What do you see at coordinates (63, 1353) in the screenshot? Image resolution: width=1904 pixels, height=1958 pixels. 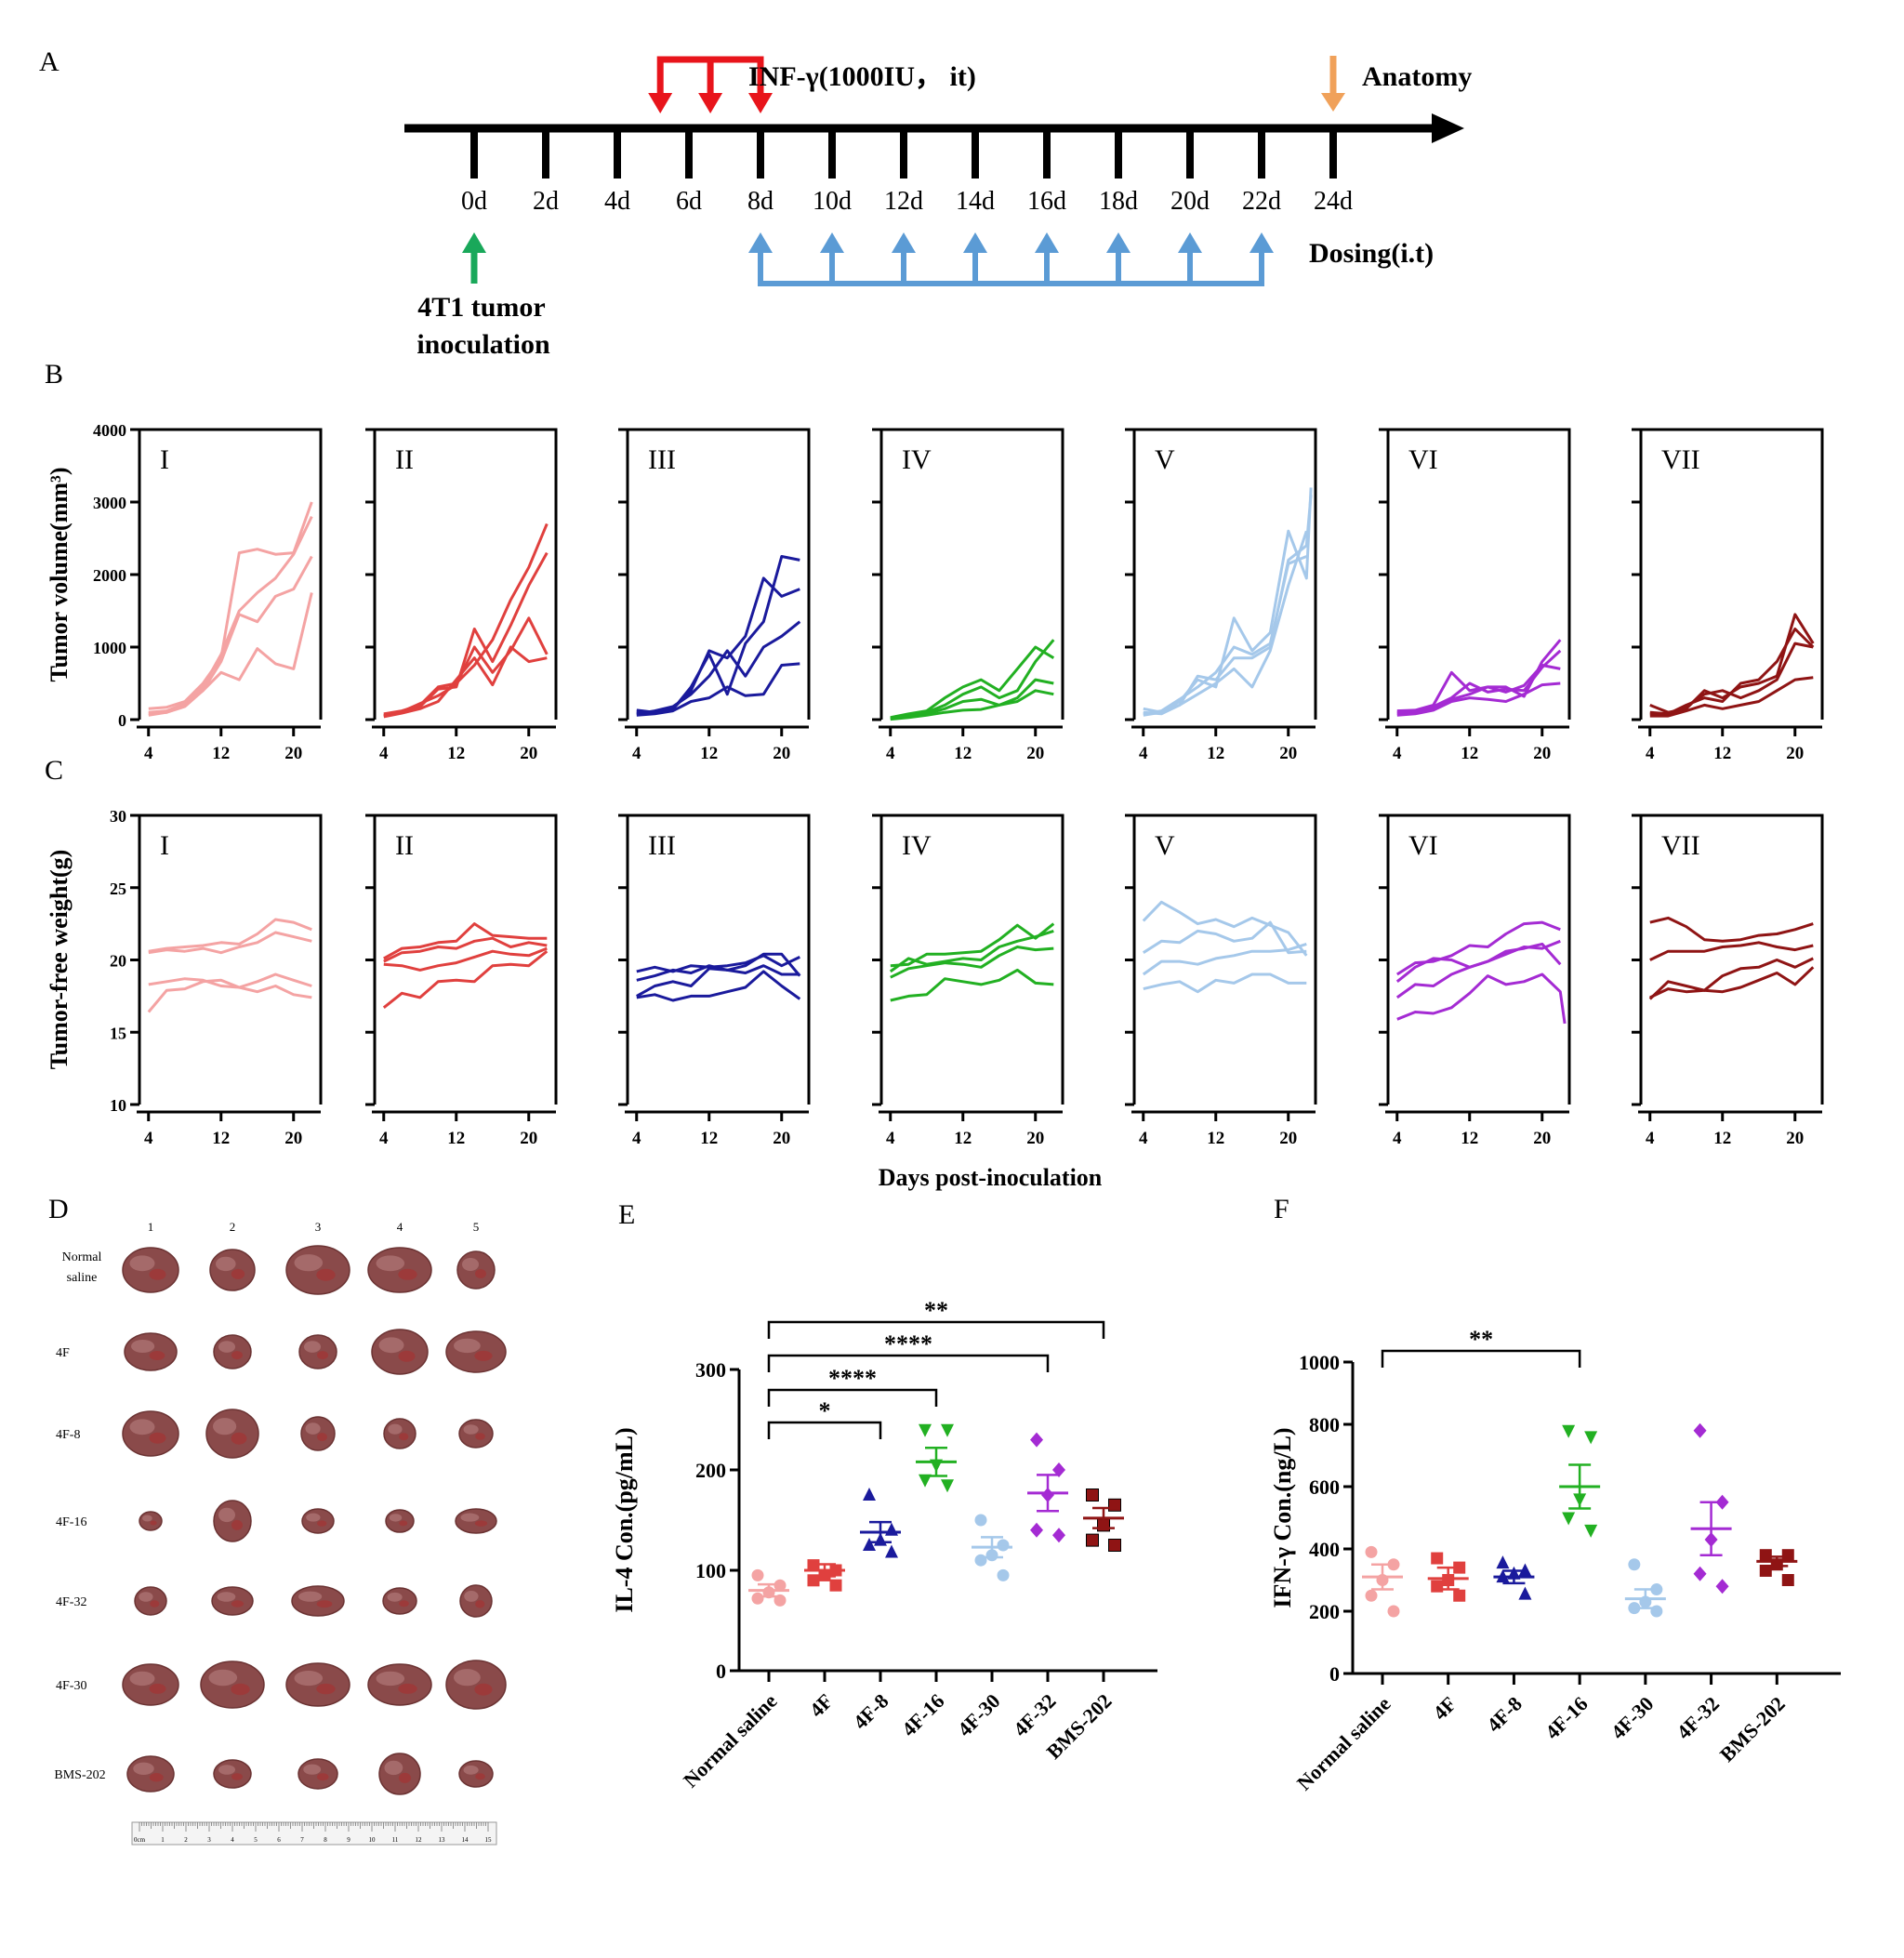 I see `photo-row-label: 4F` at bounding box center [63, 1353].